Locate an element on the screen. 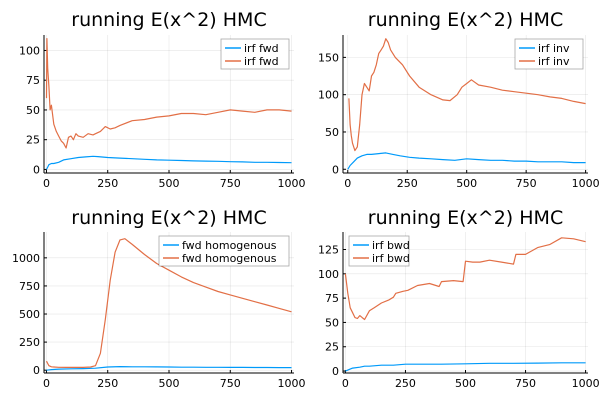  y-tick-label: 125 is located at coordinates (328, 250).